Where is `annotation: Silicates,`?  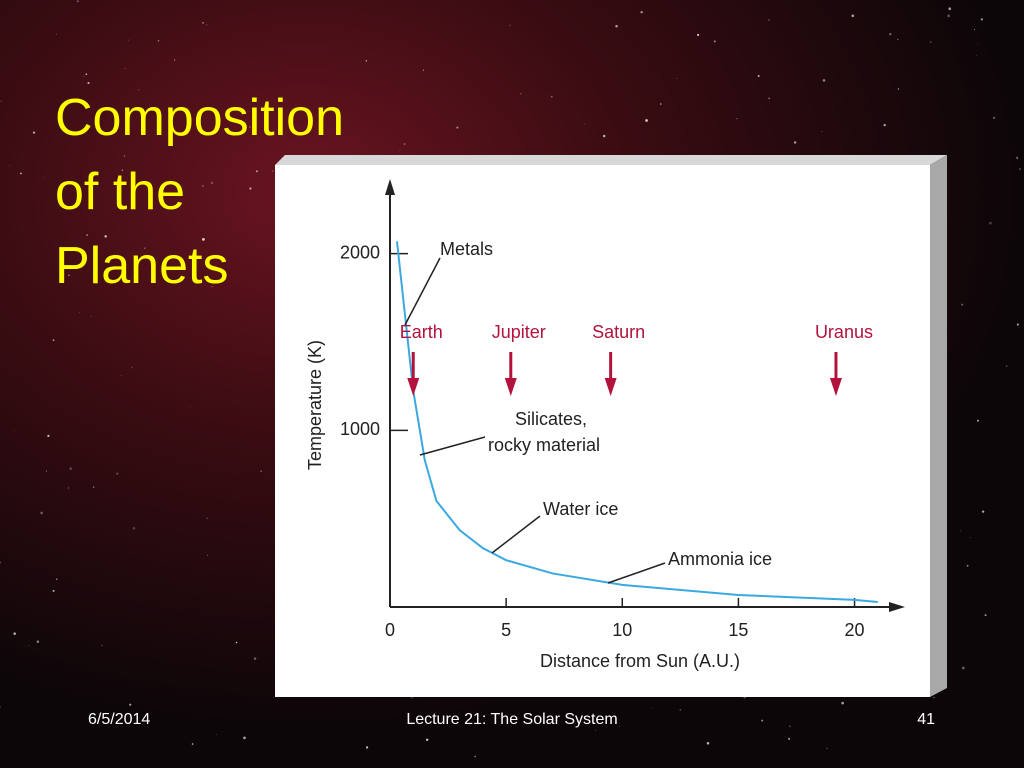 annotation: Silicates, is located at coordinates (551, 419).